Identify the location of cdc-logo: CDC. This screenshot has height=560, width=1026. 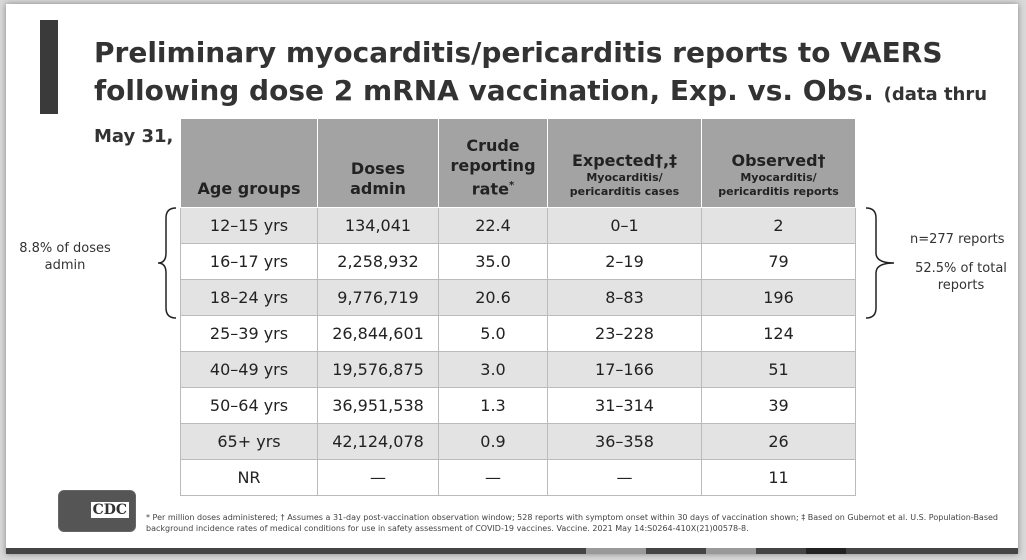
(97, 511).